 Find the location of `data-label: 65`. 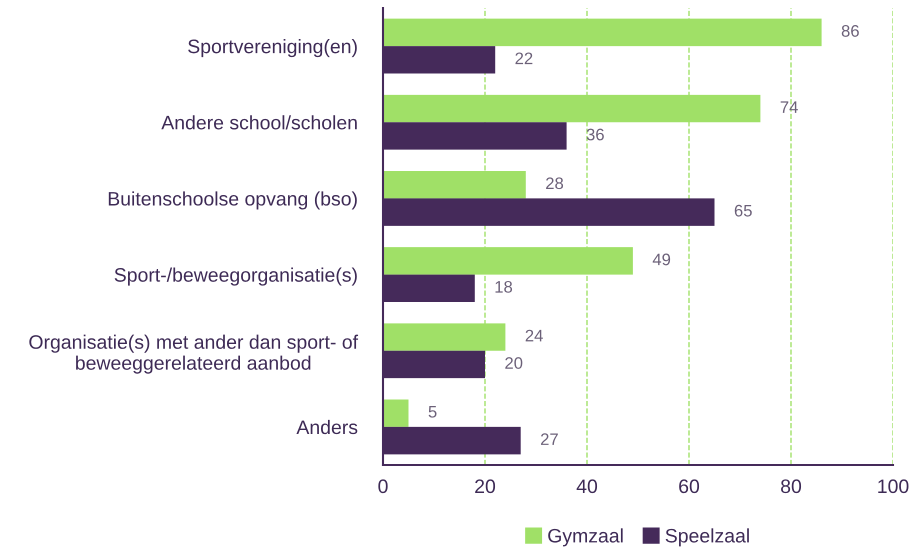

data-label: 65 is located at coordinates (743, 210).